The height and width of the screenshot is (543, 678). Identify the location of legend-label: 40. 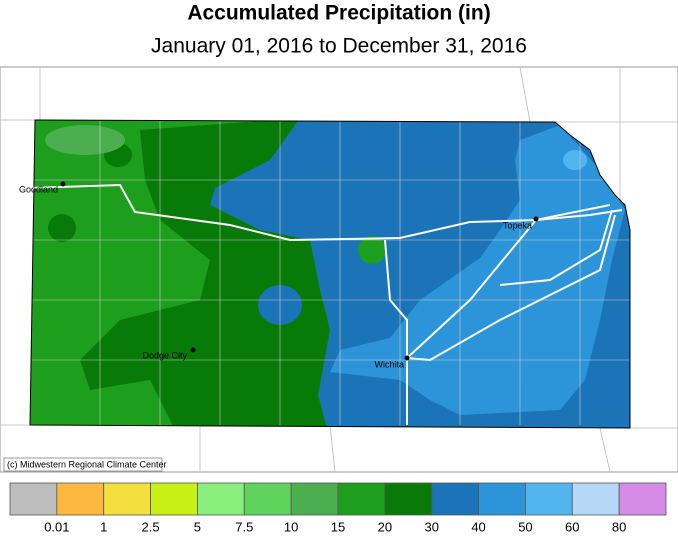
(478, 526).